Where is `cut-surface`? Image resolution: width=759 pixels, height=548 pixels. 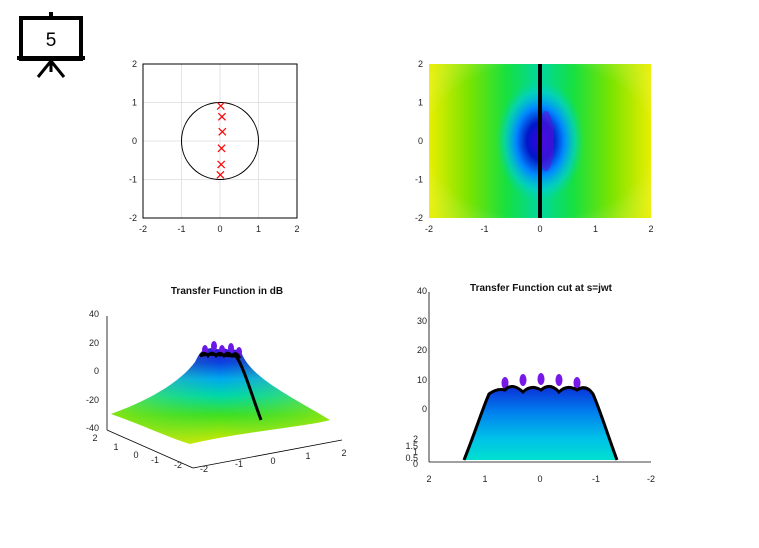 cut-surface is located at coordinates (540, 423).